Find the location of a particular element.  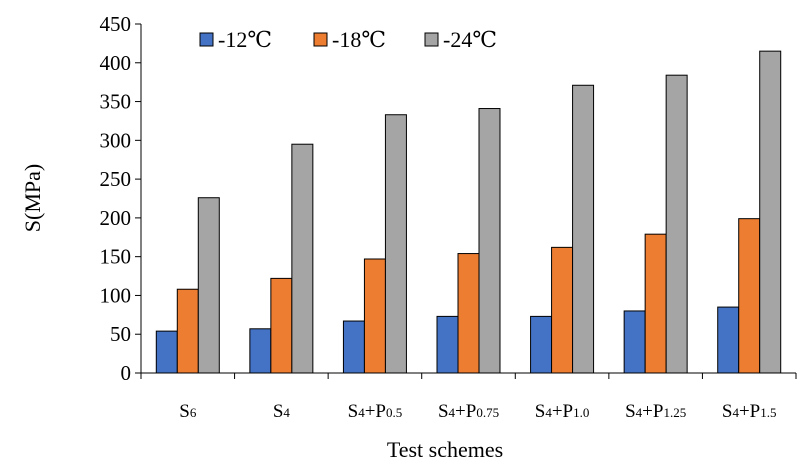

y-axis: 0 50 100 150 200 250 300 350 400 450 is located at coordinates (121, 198).